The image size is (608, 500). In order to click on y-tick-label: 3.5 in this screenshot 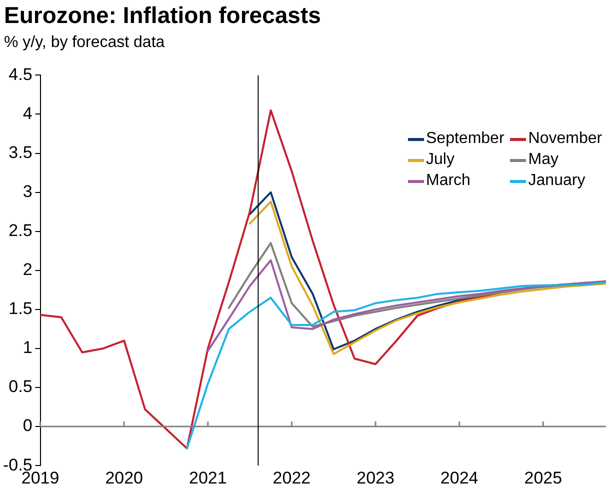, I will do `click(20, 152)`.